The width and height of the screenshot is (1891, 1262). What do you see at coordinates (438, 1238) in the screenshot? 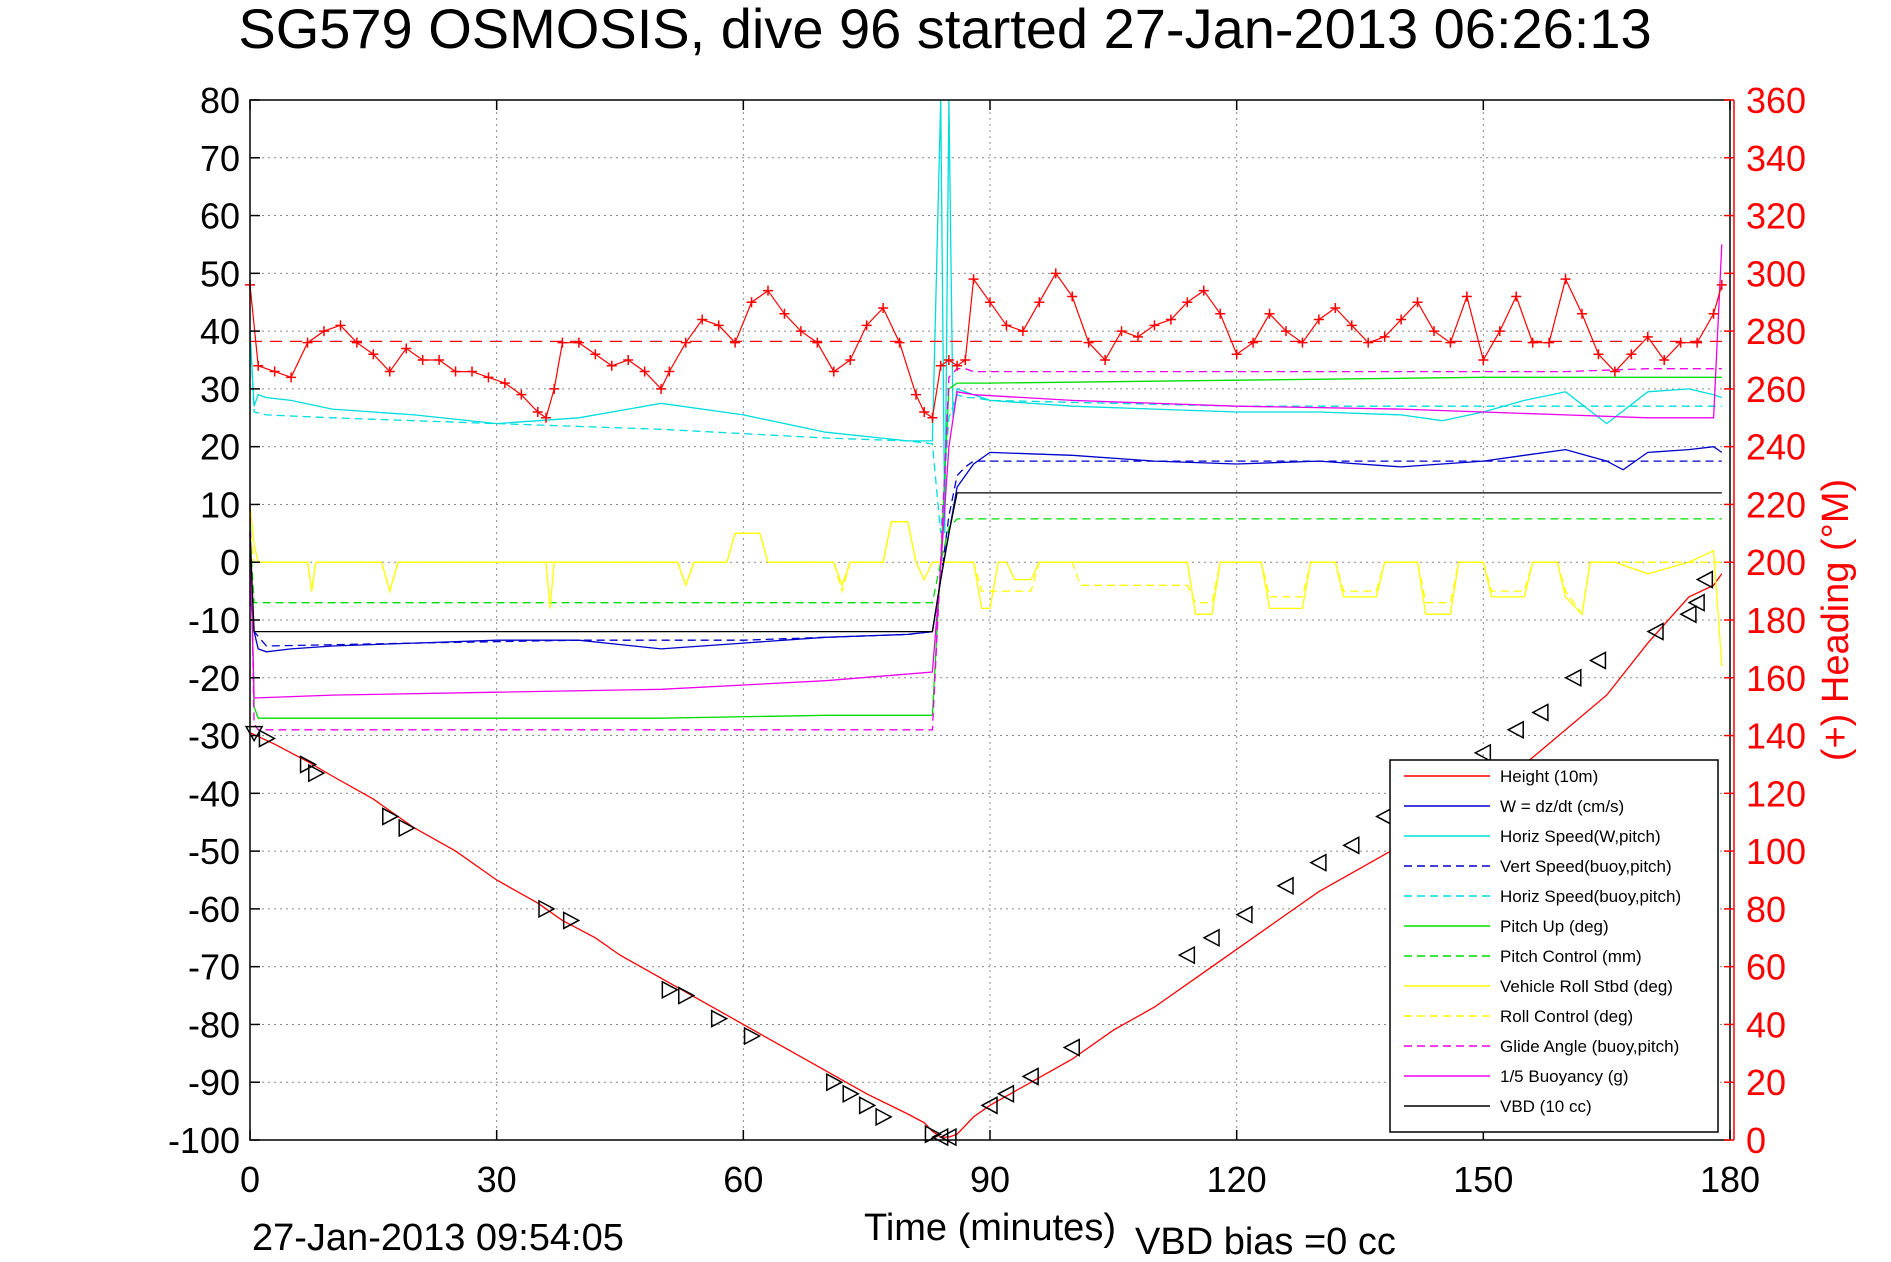
I see `footer-timestamp: 27-Jan-2013 09:54:05` at bounding box center [438, 1238].